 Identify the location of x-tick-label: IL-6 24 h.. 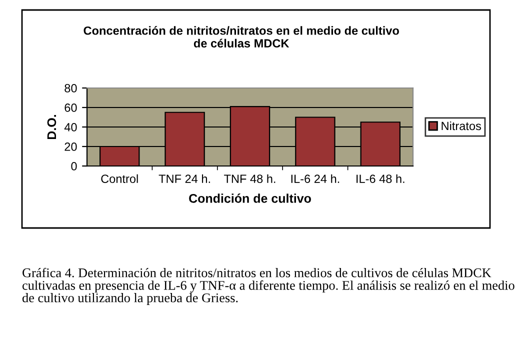
(315, 179).